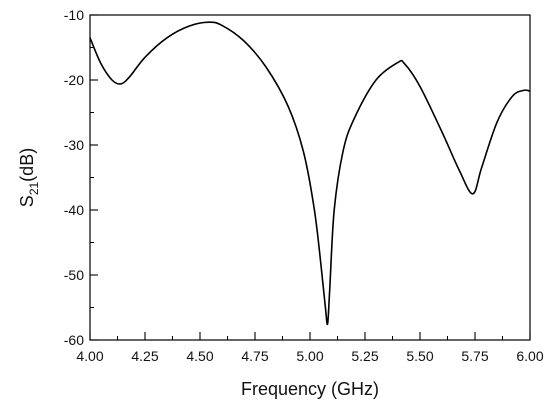  What do you see at coordinates (27, 165) in the screenshot?
I see `y-axis-title-unit: (dB)` at bounding box center [27, 165].